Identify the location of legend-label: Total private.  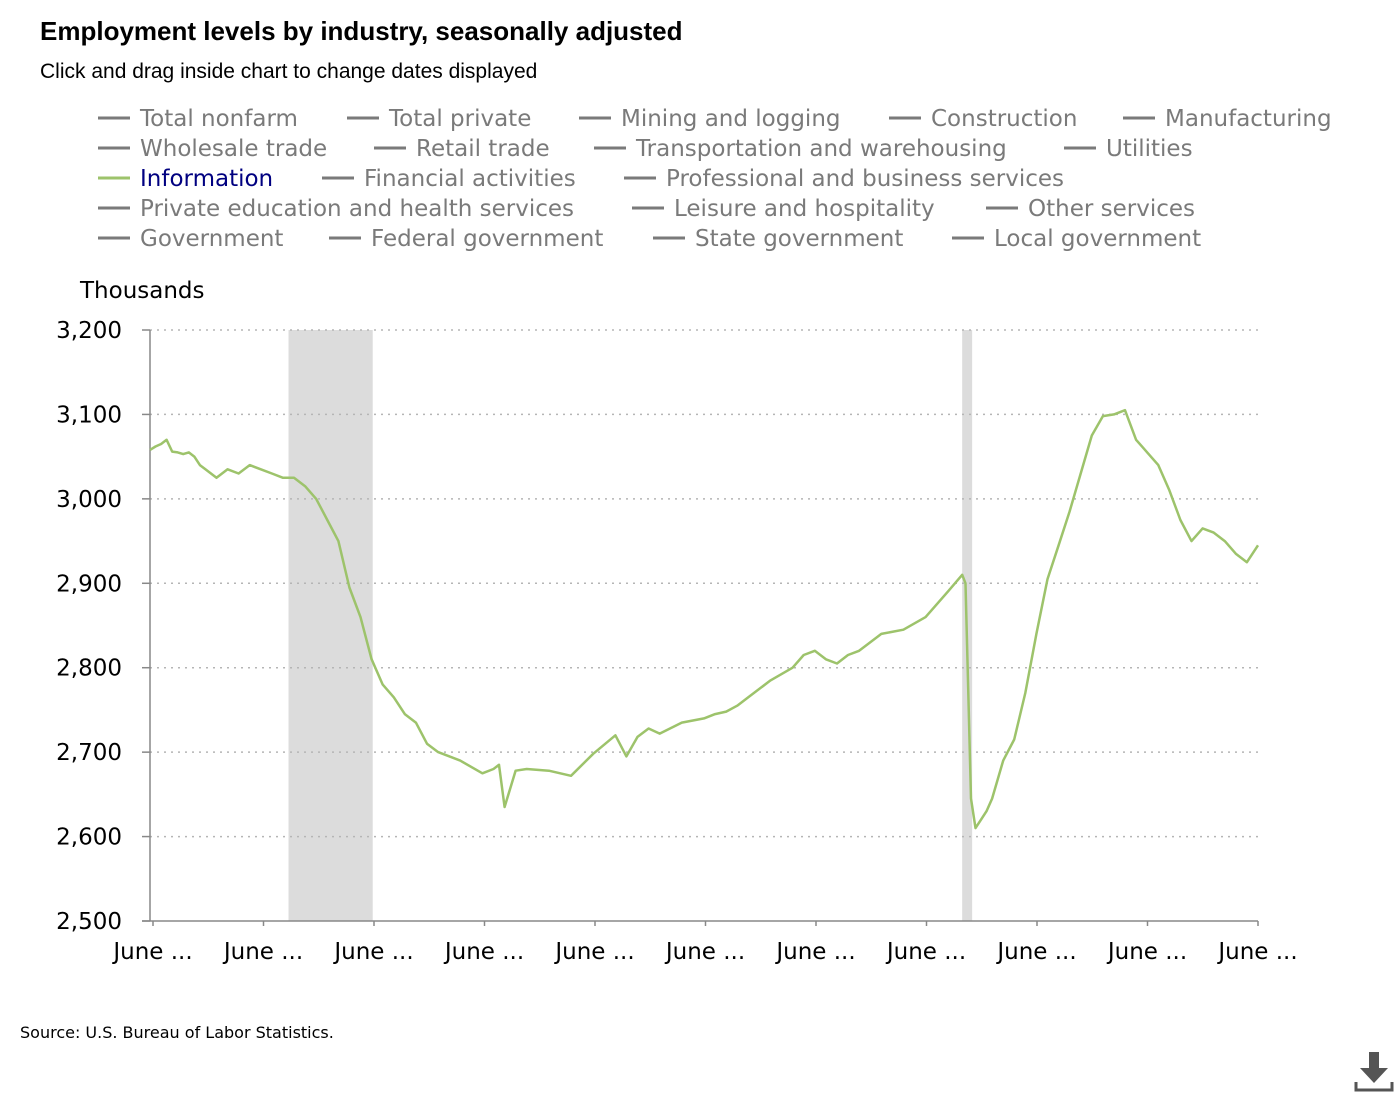
(459, 119).